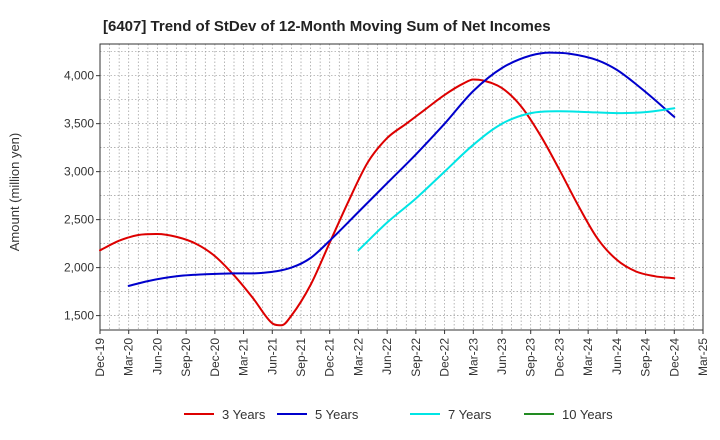 The height and width of the screenshot is (440, 720). Describe the element at coordinates (79, 172) in the screenshot. I see `y-tick-label: 3,000` at that location.